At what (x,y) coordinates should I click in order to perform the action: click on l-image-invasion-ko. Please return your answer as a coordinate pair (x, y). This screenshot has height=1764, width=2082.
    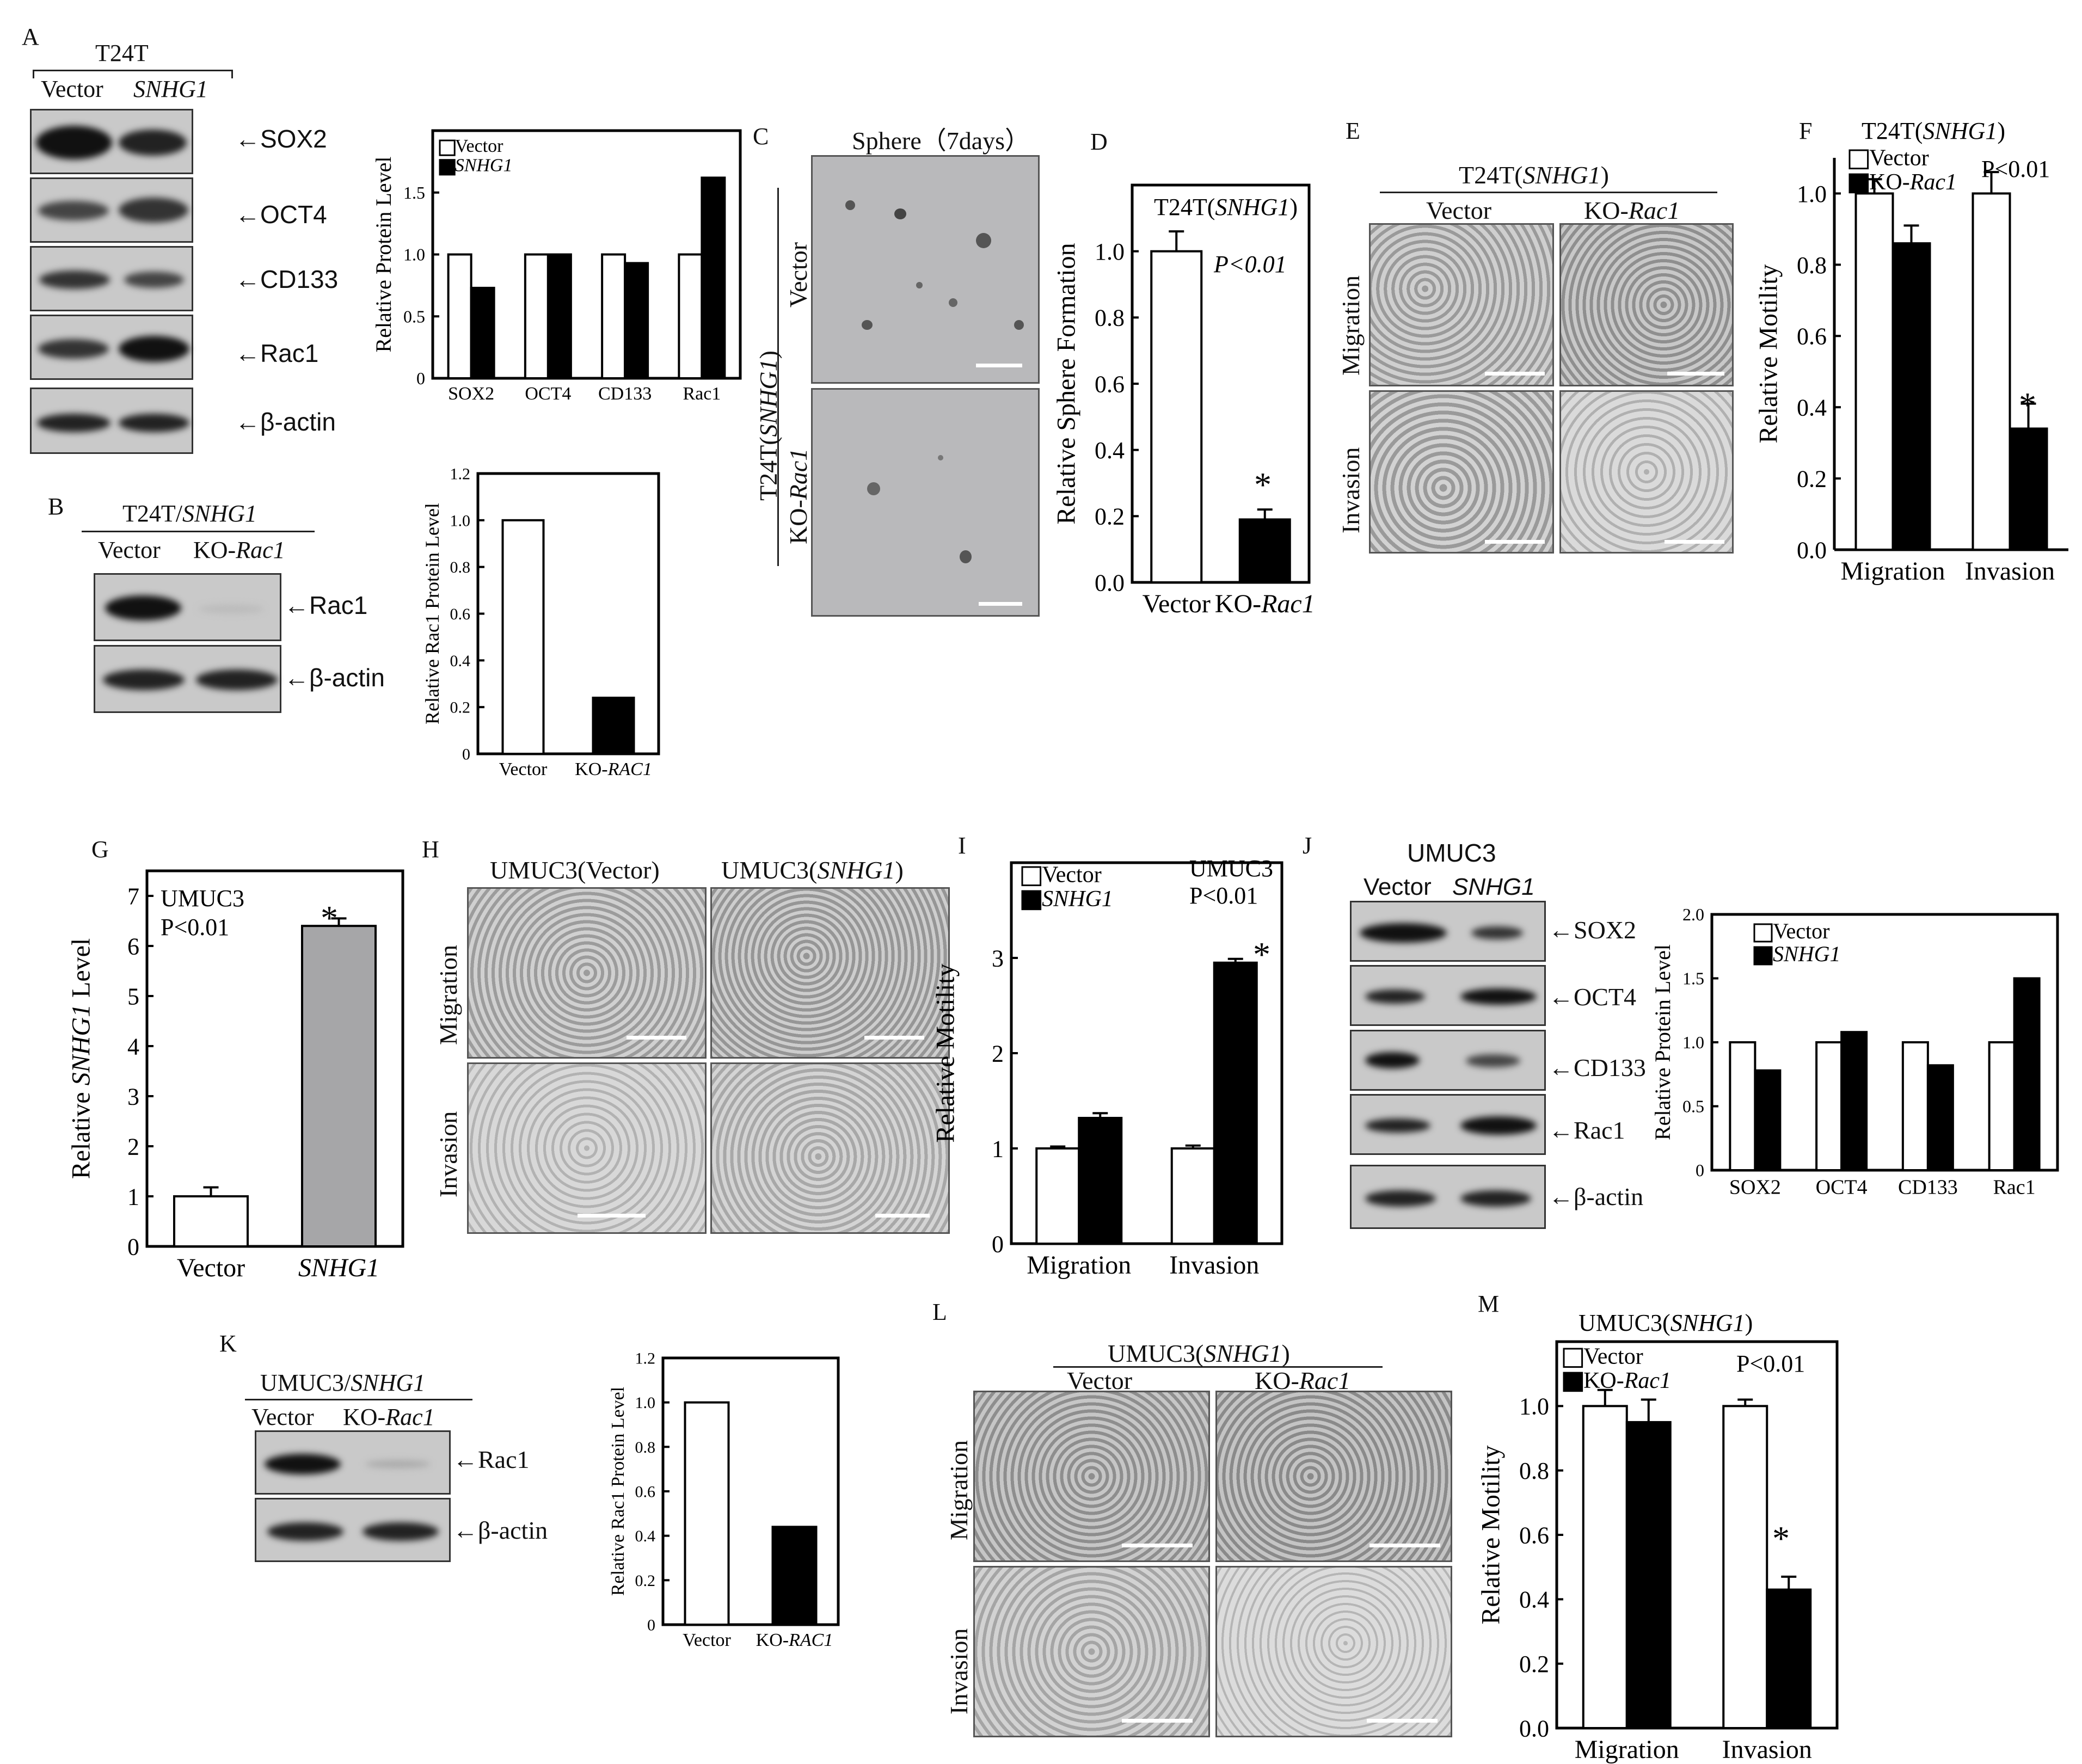
    Looking at the image, I should click on (1333, 1651).